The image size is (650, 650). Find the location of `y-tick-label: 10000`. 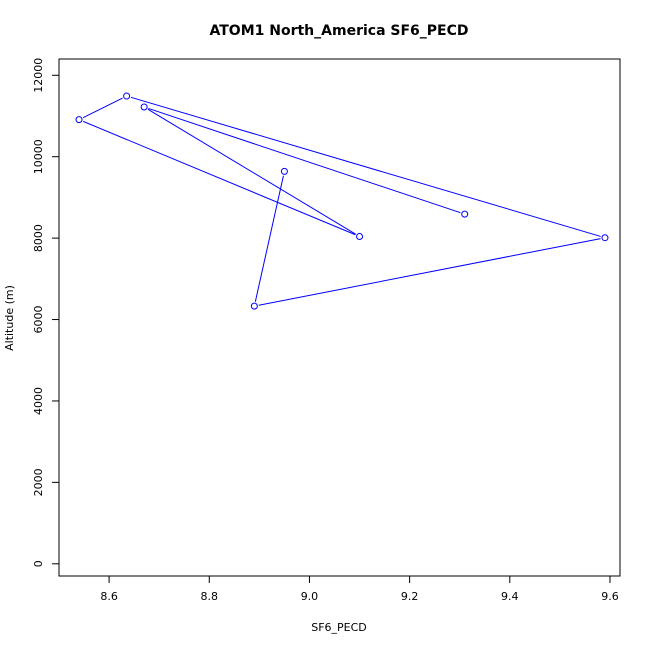

y-tick-label: 10000 is located at coordinates (38, 156).